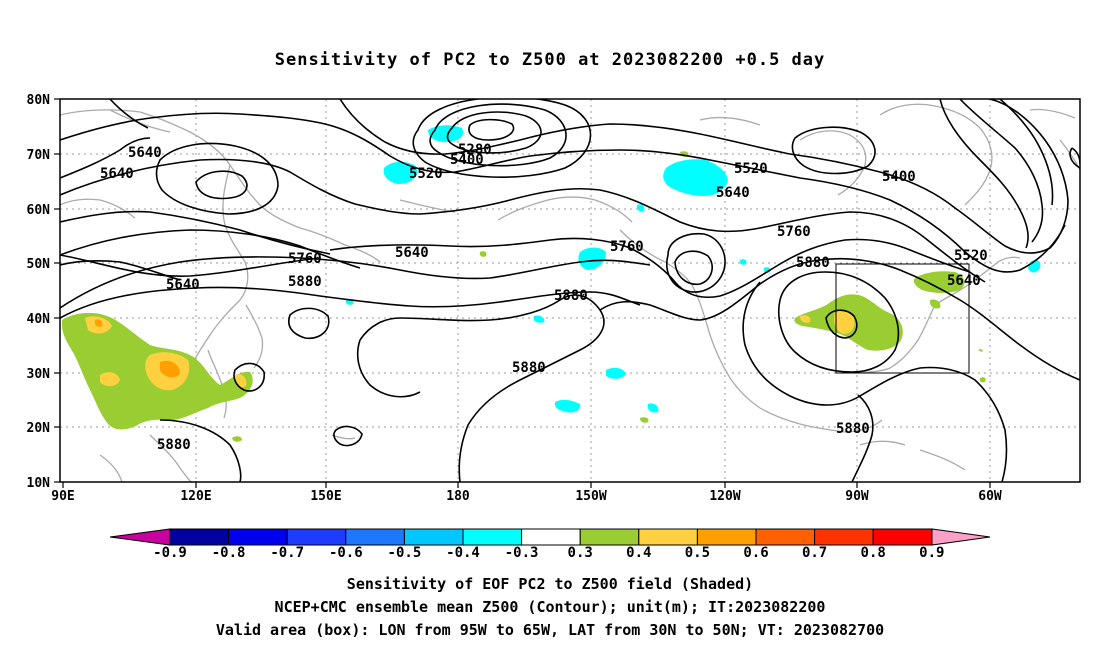 The width and height of the screenshot is (1100, 650). What do you see at coordinates (39, 210) in the screenshot?
I see `lat-label: 60N` at bounding box center [39, 210].